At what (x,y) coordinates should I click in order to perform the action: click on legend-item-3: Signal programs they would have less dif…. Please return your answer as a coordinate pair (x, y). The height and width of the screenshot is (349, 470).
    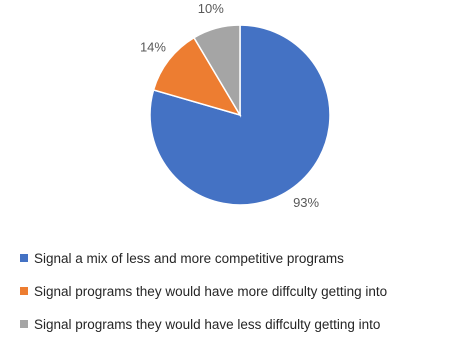
    Looking at the image, I should click on (240, 324).